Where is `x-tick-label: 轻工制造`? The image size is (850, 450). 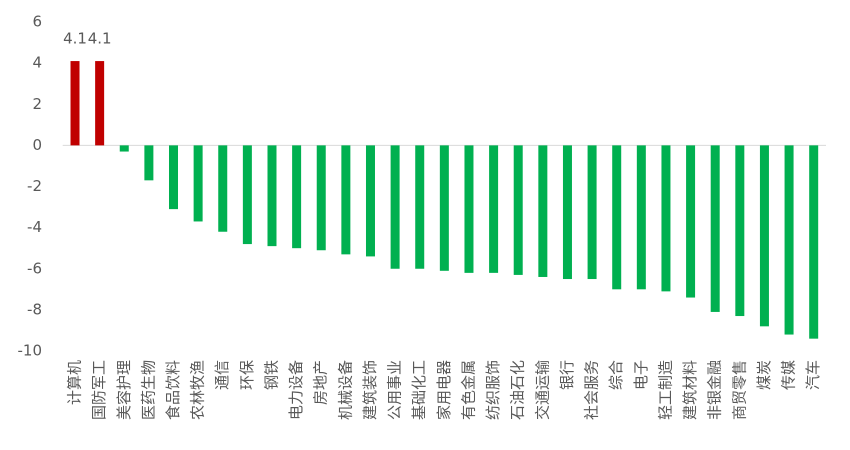
x-tick-label: 轻工制造 is located at coordinates (665, 390).